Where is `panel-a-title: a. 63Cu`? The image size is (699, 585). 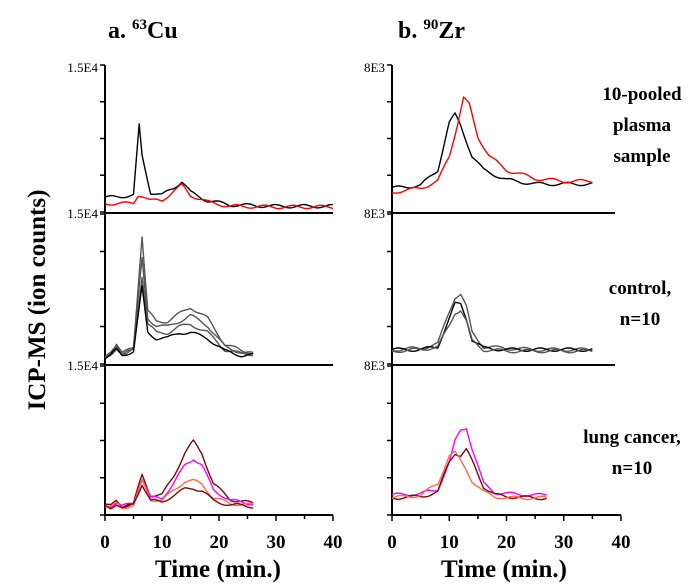 panel-a-title: a. 63Cu is located at coordinates (143, 30).